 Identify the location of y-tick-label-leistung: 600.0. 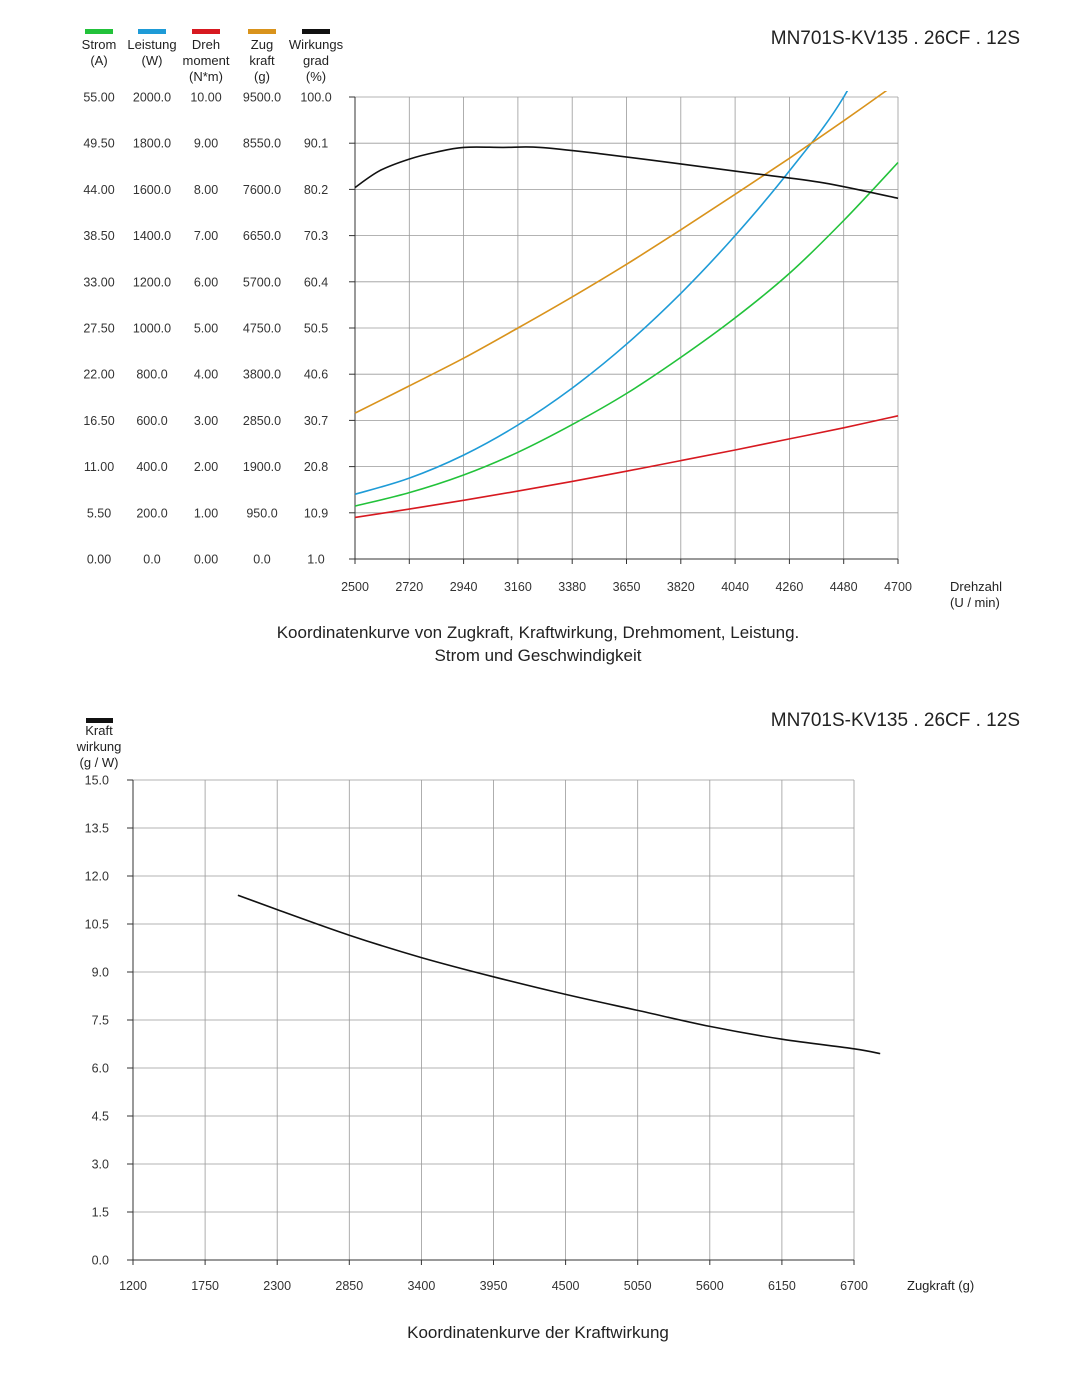
(151, 421).